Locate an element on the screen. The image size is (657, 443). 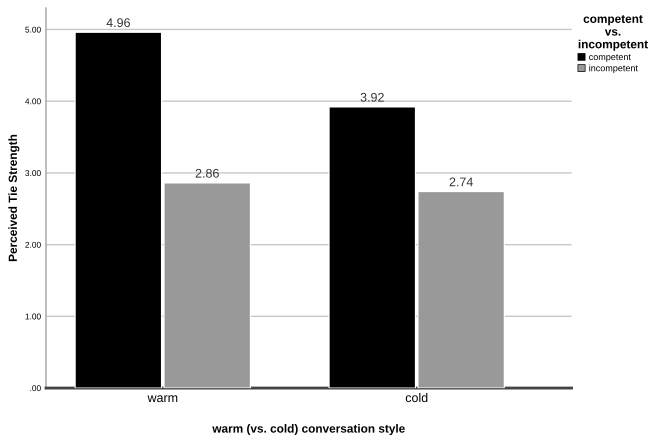
x-axis-title: warm (vs. cold) conversation style is located at coordinates (308, 430).